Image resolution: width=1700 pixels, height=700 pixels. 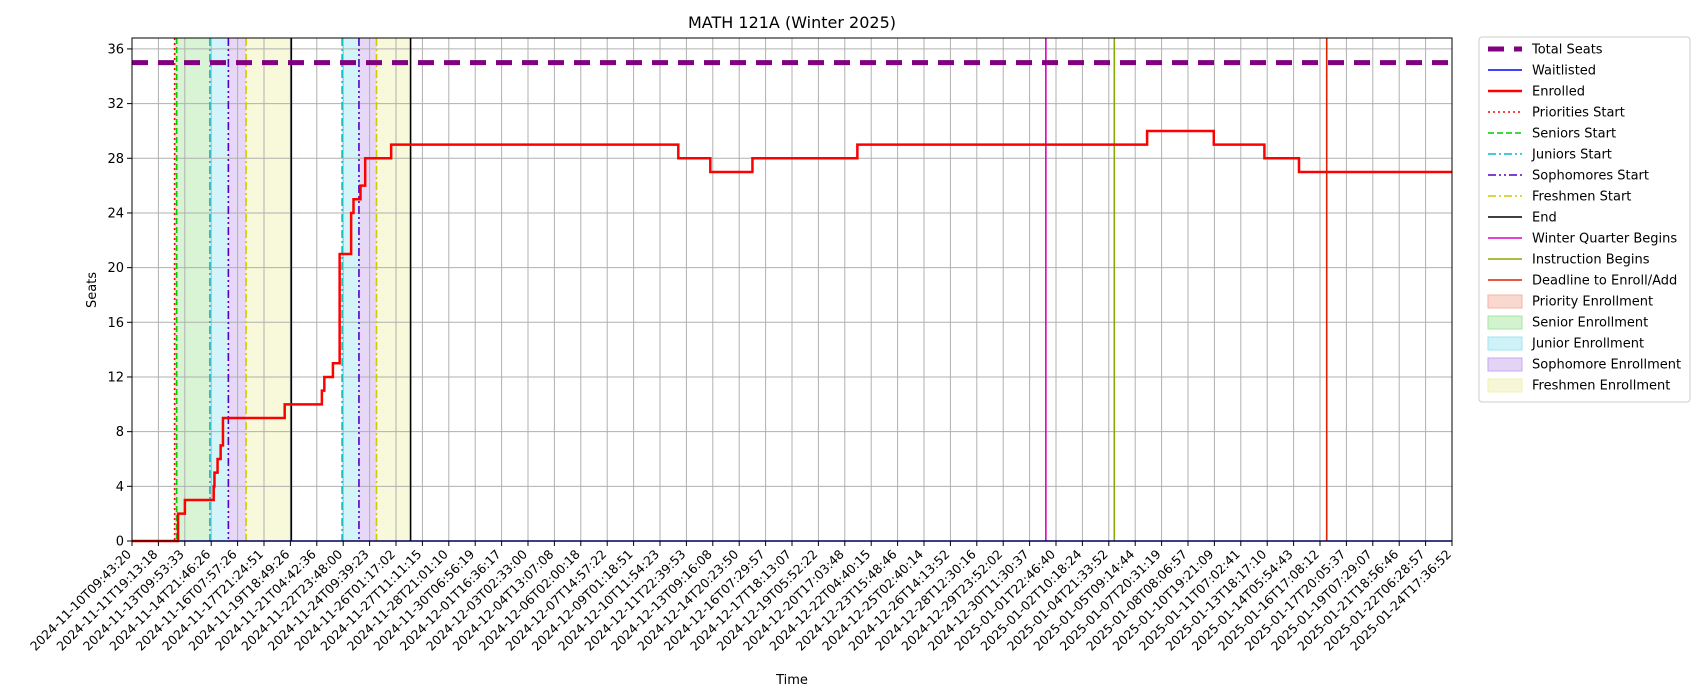 I want to click on y-tick-label: 12, so click(x=115, y=377).